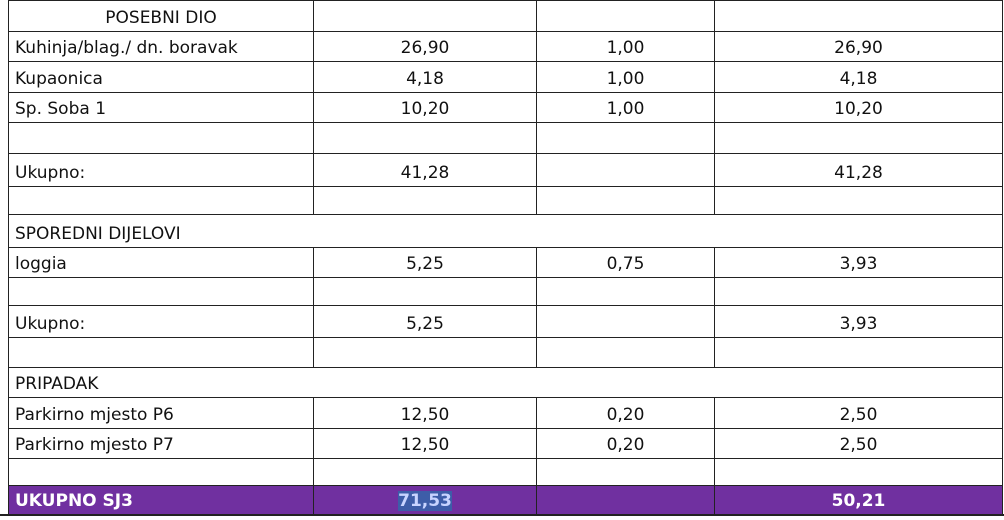 The width and height of the screenshot is (1004, 520). Describe the element at coordinates (94, 415) in the screenshot. I see `cell-text: Parkirno mjesto P6` at that location.